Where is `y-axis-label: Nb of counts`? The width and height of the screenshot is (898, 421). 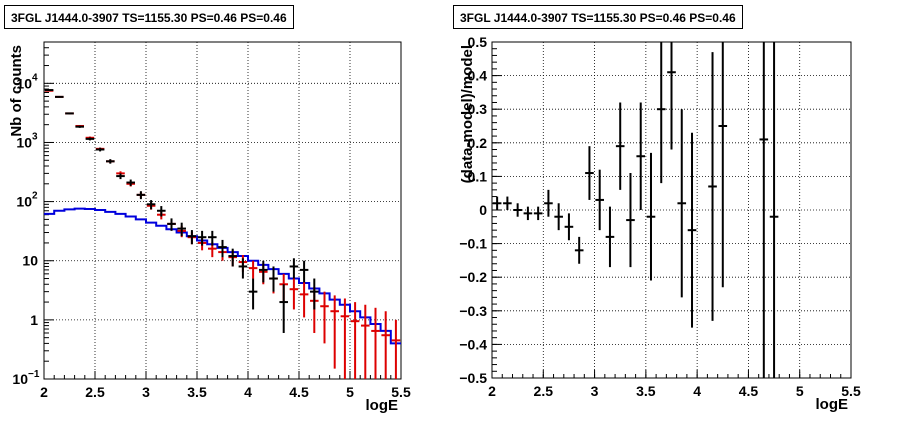
y-axis-label: Nb of counts is located at coordinates (16, 91).